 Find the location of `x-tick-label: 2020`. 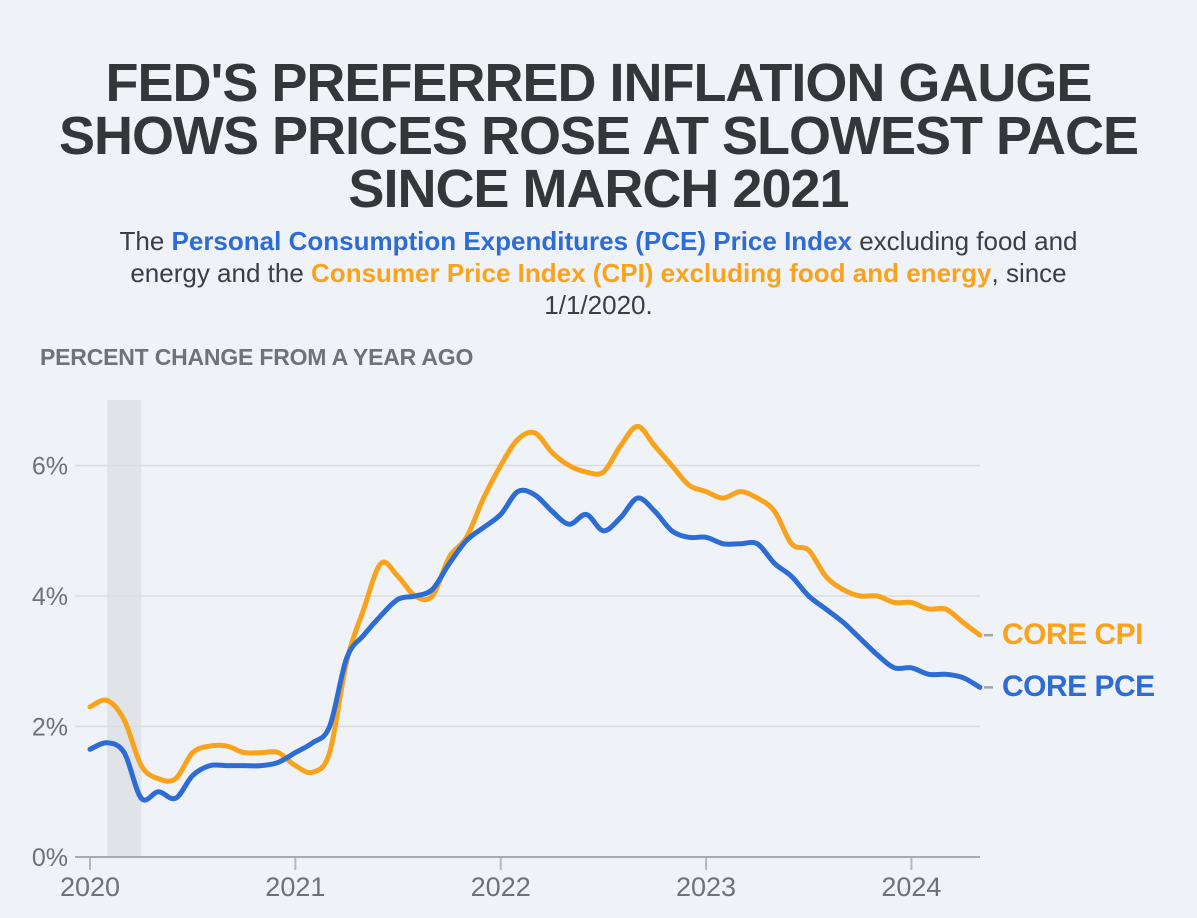

x-tick-label: 2020 is located at coordinates (90, 887).